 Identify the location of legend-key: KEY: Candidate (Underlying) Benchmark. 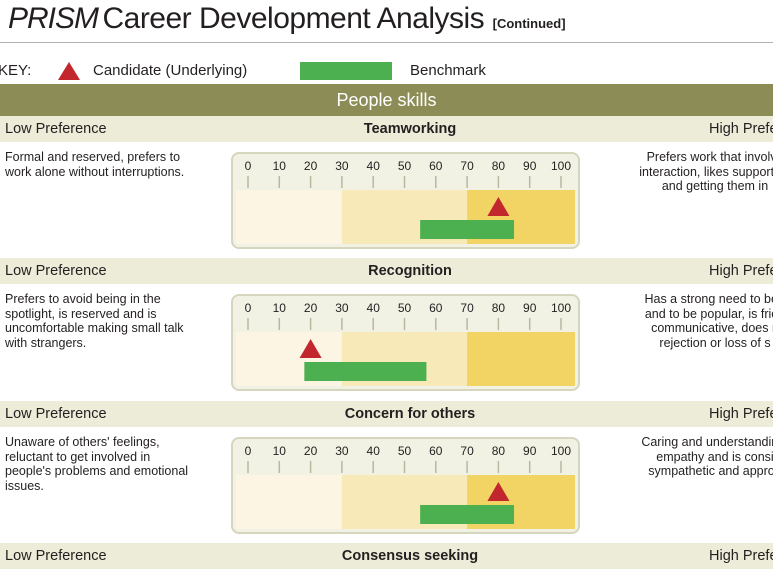
(386, 71).